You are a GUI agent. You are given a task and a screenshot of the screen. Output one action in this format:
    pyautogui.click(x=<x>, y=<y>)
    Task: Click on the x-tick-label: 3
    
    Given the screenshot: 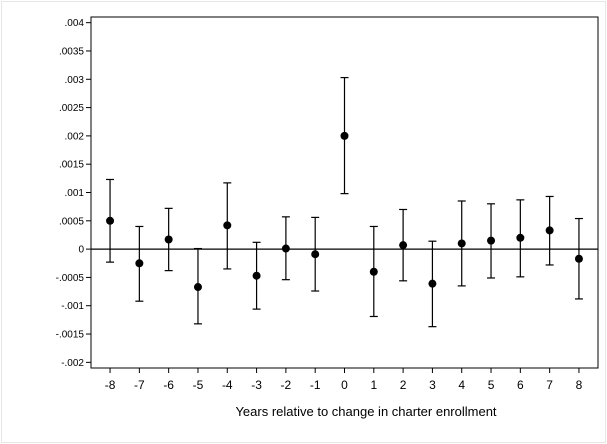 What is the action you would take?
    pyautogui.click(x=432, y=385)
    